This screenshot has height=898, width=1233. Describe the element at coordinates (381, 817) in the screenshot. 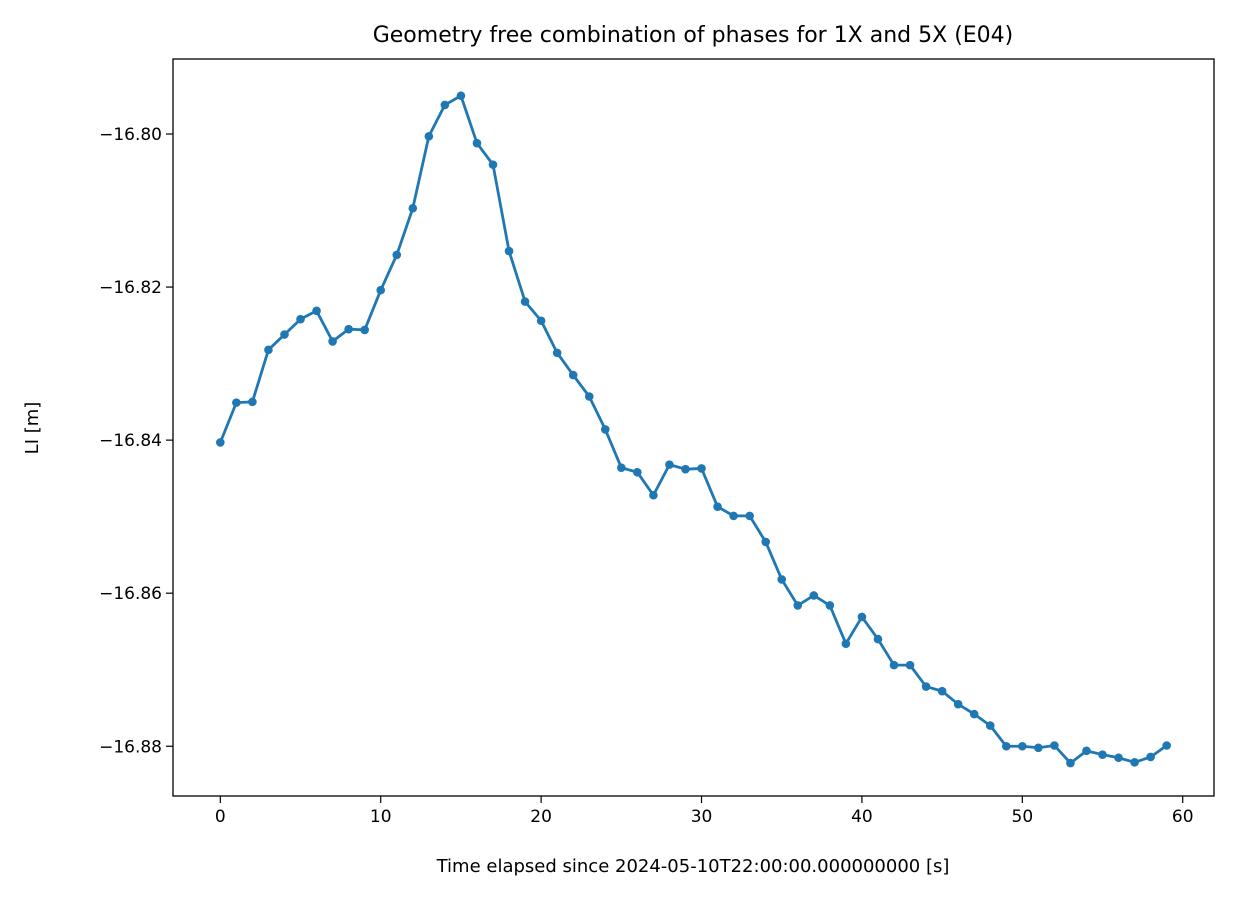

I see `x-tick-label: 10` at that location.